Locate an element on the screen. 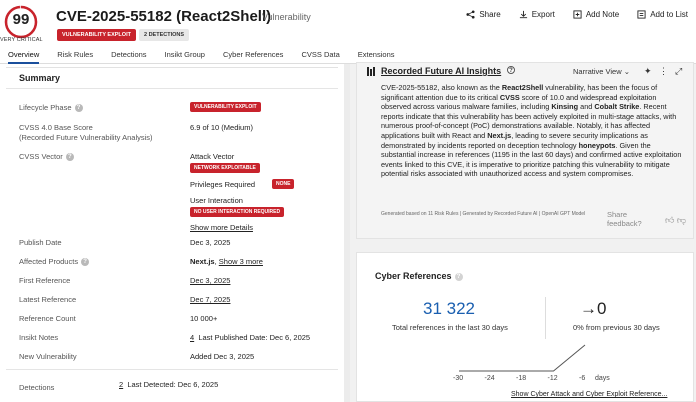 This screenshot has height=402, width=696. thumbs-down-icon: 👎︎ is located at coordinates (681, 220).